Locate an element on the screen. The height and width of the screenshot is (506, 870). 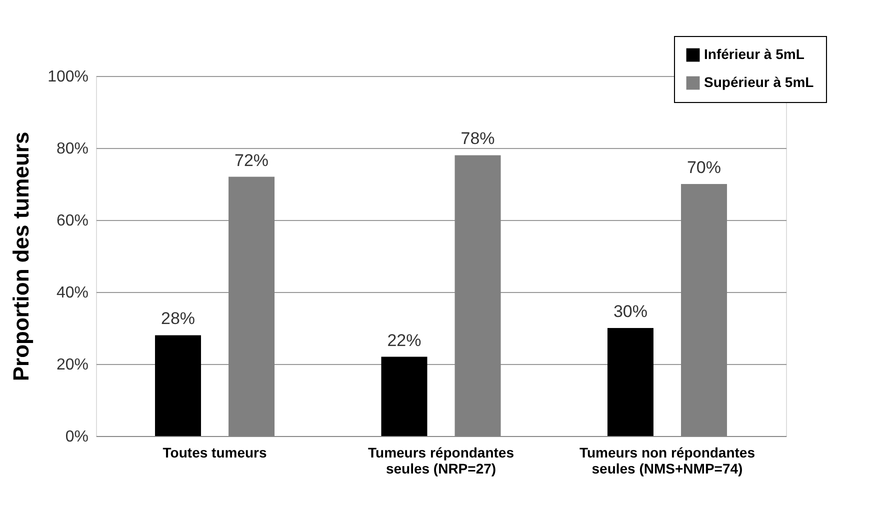
y-tick-label: 60% is located at coordinates (72, 221).